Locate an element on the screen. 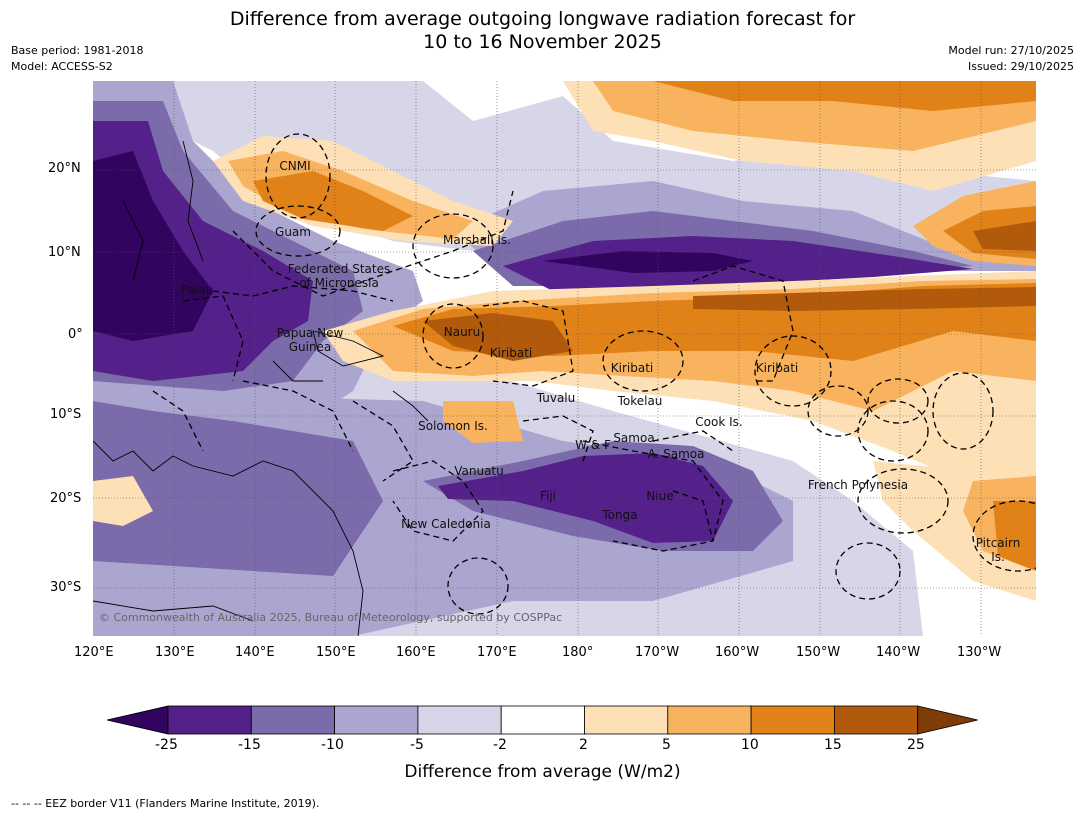  colorbar is located at coordinates (542, 720).